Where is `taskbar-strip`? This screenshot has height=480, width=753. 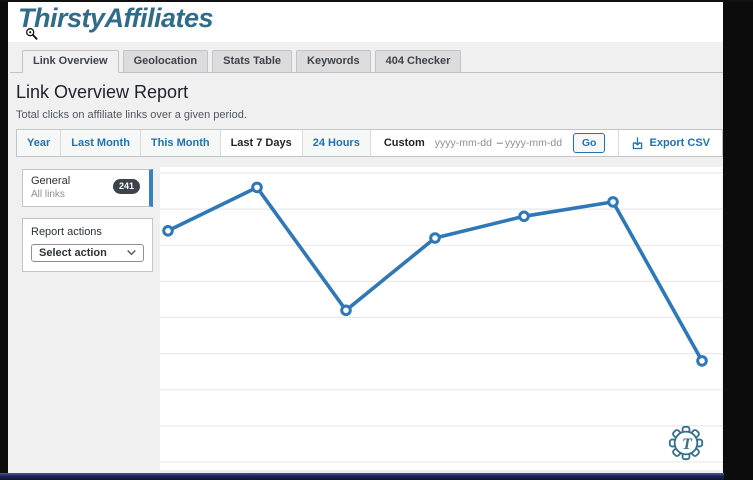 taskbar-strip is located at coordinates (362, 476).